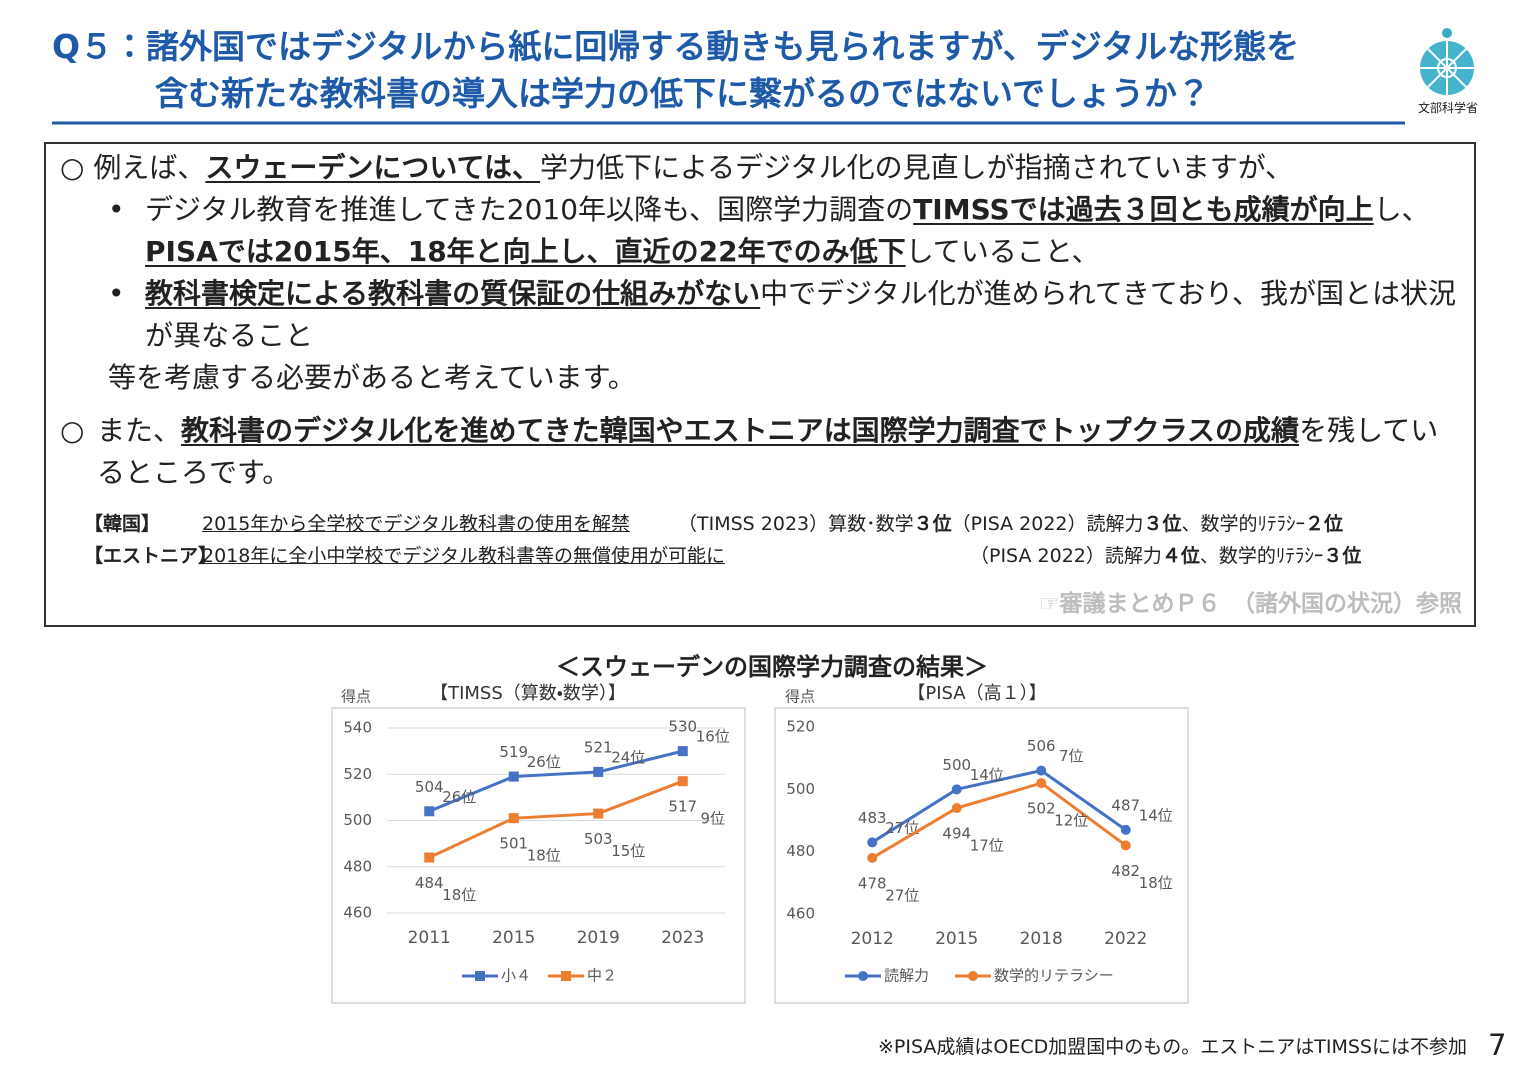  I want to click on data-label: 506, so click(1041, 746).